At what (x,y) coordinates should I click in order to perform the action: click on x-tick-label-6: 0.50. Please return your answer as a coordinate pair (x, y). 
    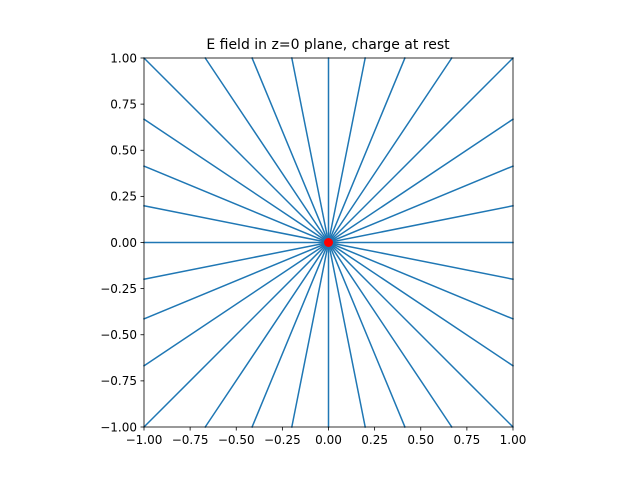
    Looking at the image, I should click on (420, 440).